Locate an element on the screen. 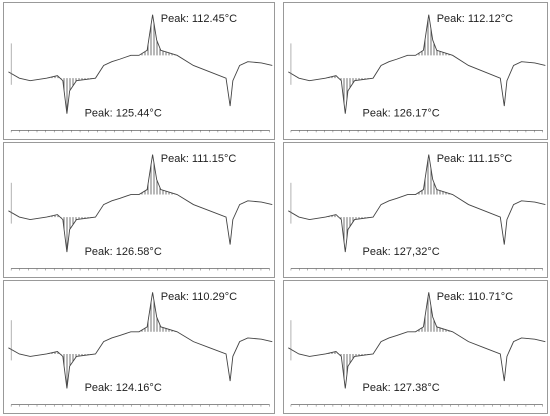  peak-label-bottom: Peak: 126.17°C is located at coordinates (401, 114).